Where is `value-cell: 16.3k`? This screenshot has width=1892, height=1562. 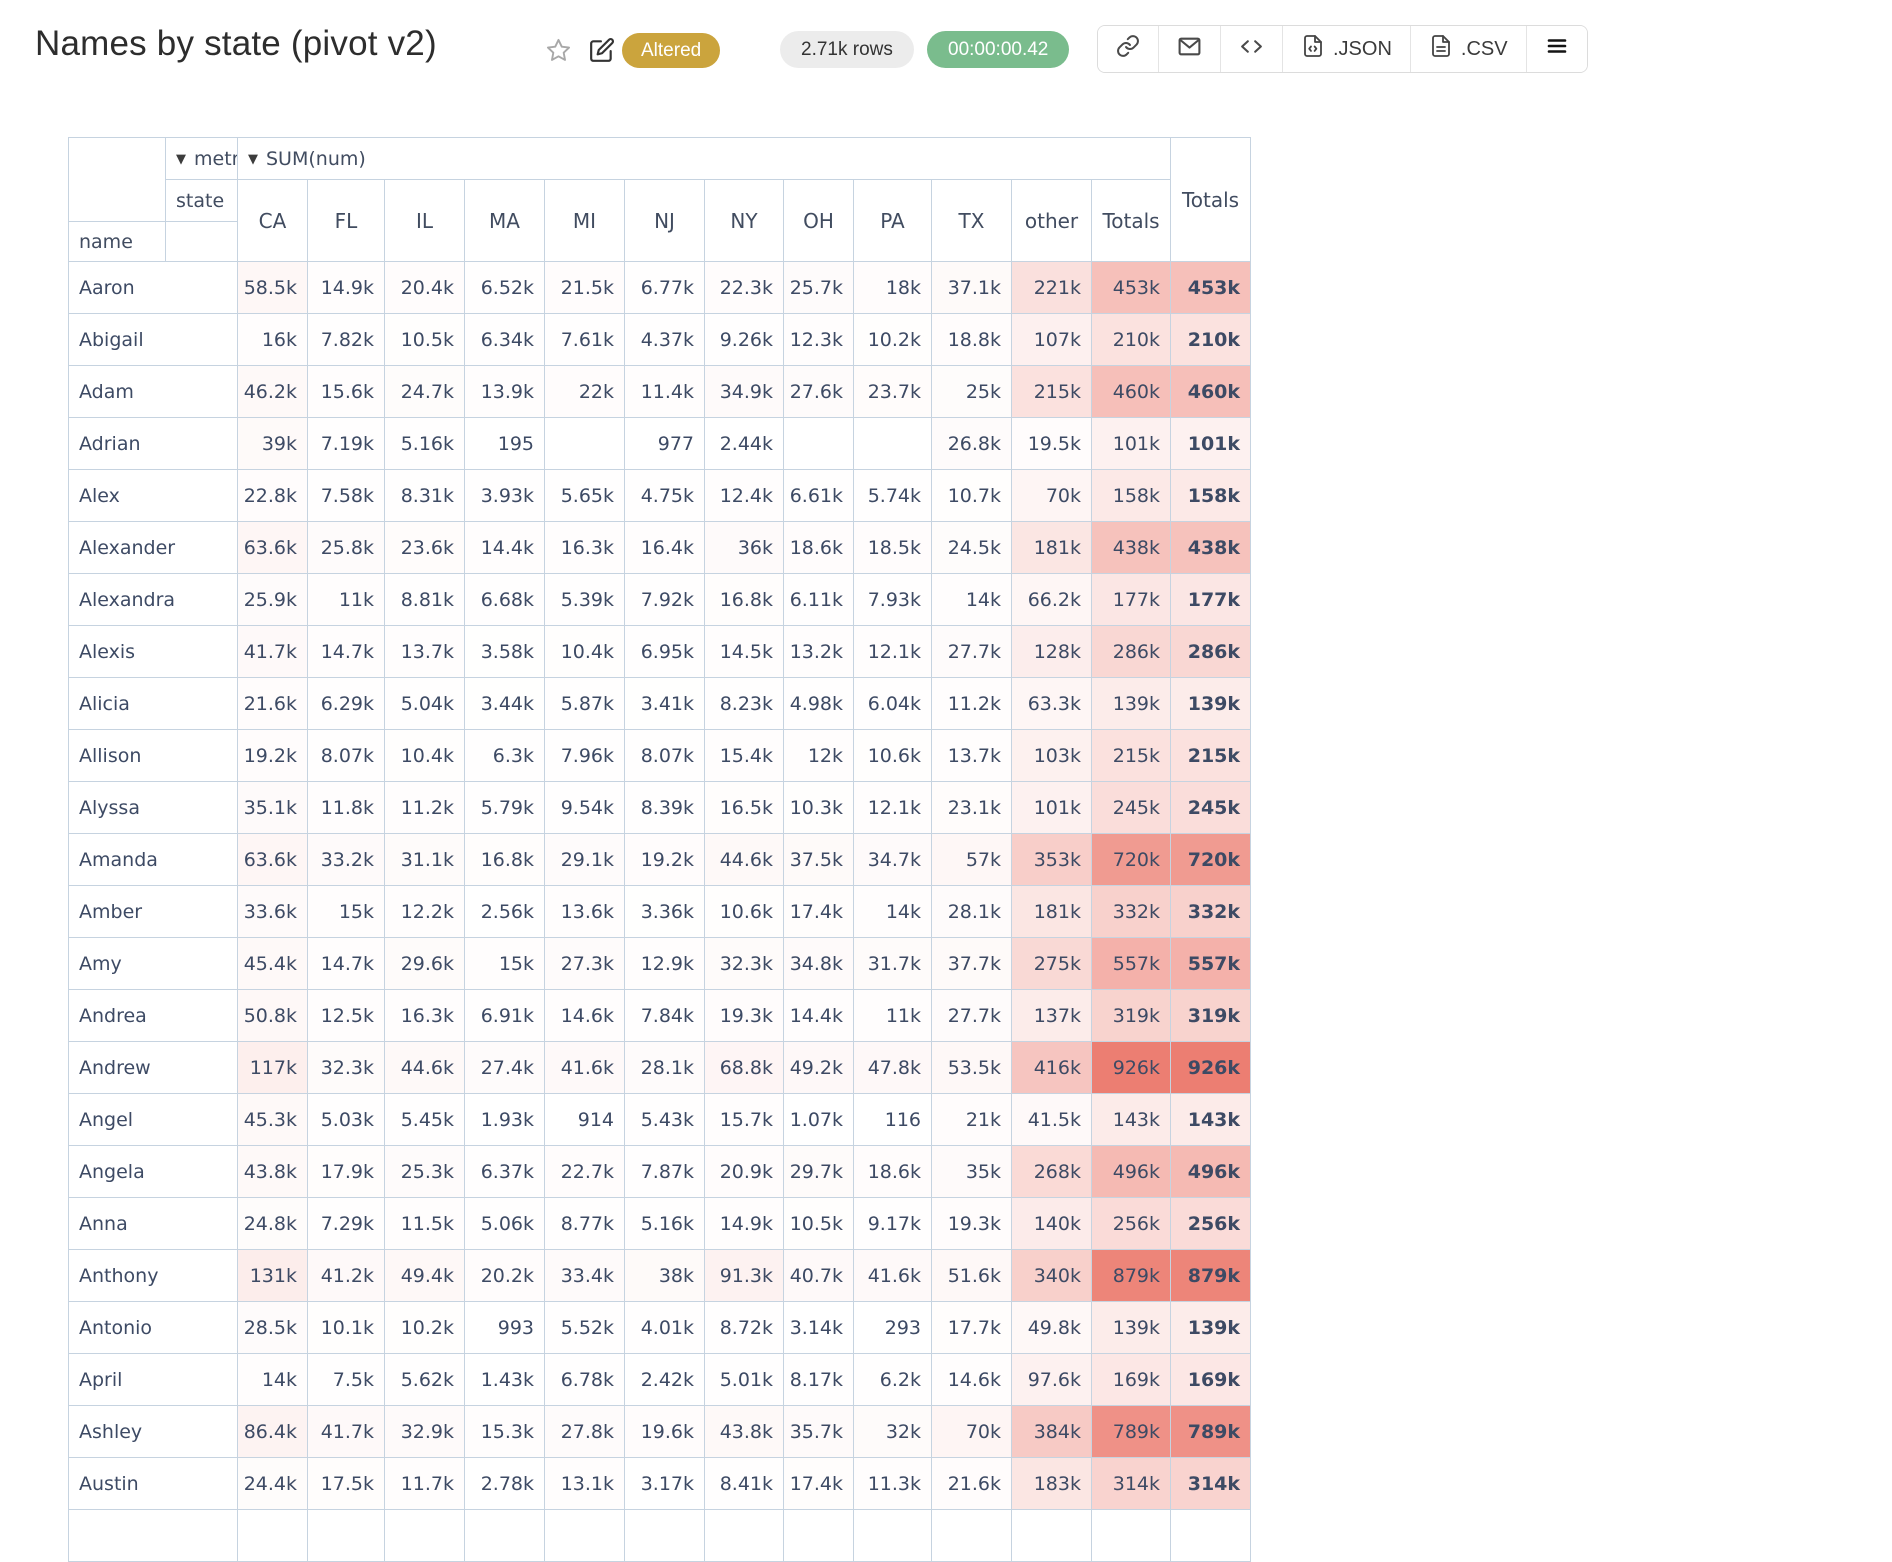
value-cell: 16.3k is located at coordinates (424, 1015).